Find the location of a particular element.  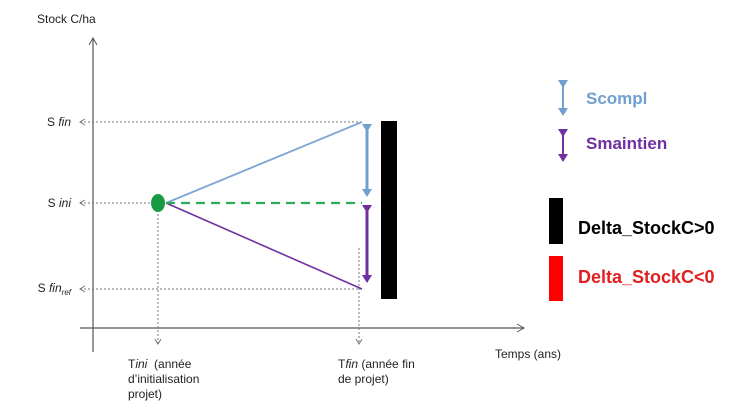

trajectory-scompl-line is located at coordinates (264, 162).